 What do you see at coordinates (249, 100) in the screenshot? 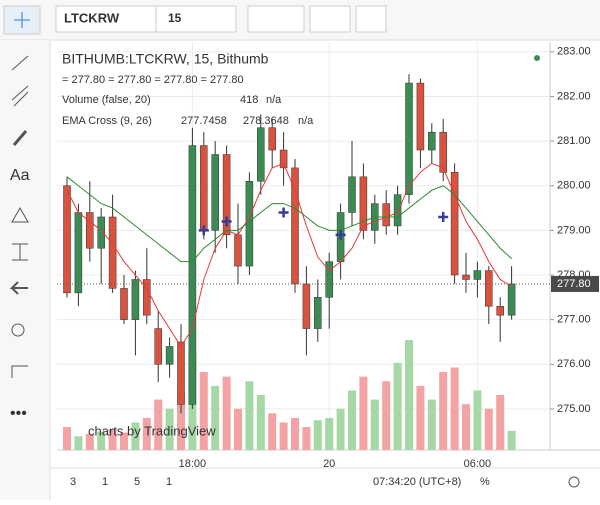
I see `volume-value: 418` at bounding box center [249, 100].